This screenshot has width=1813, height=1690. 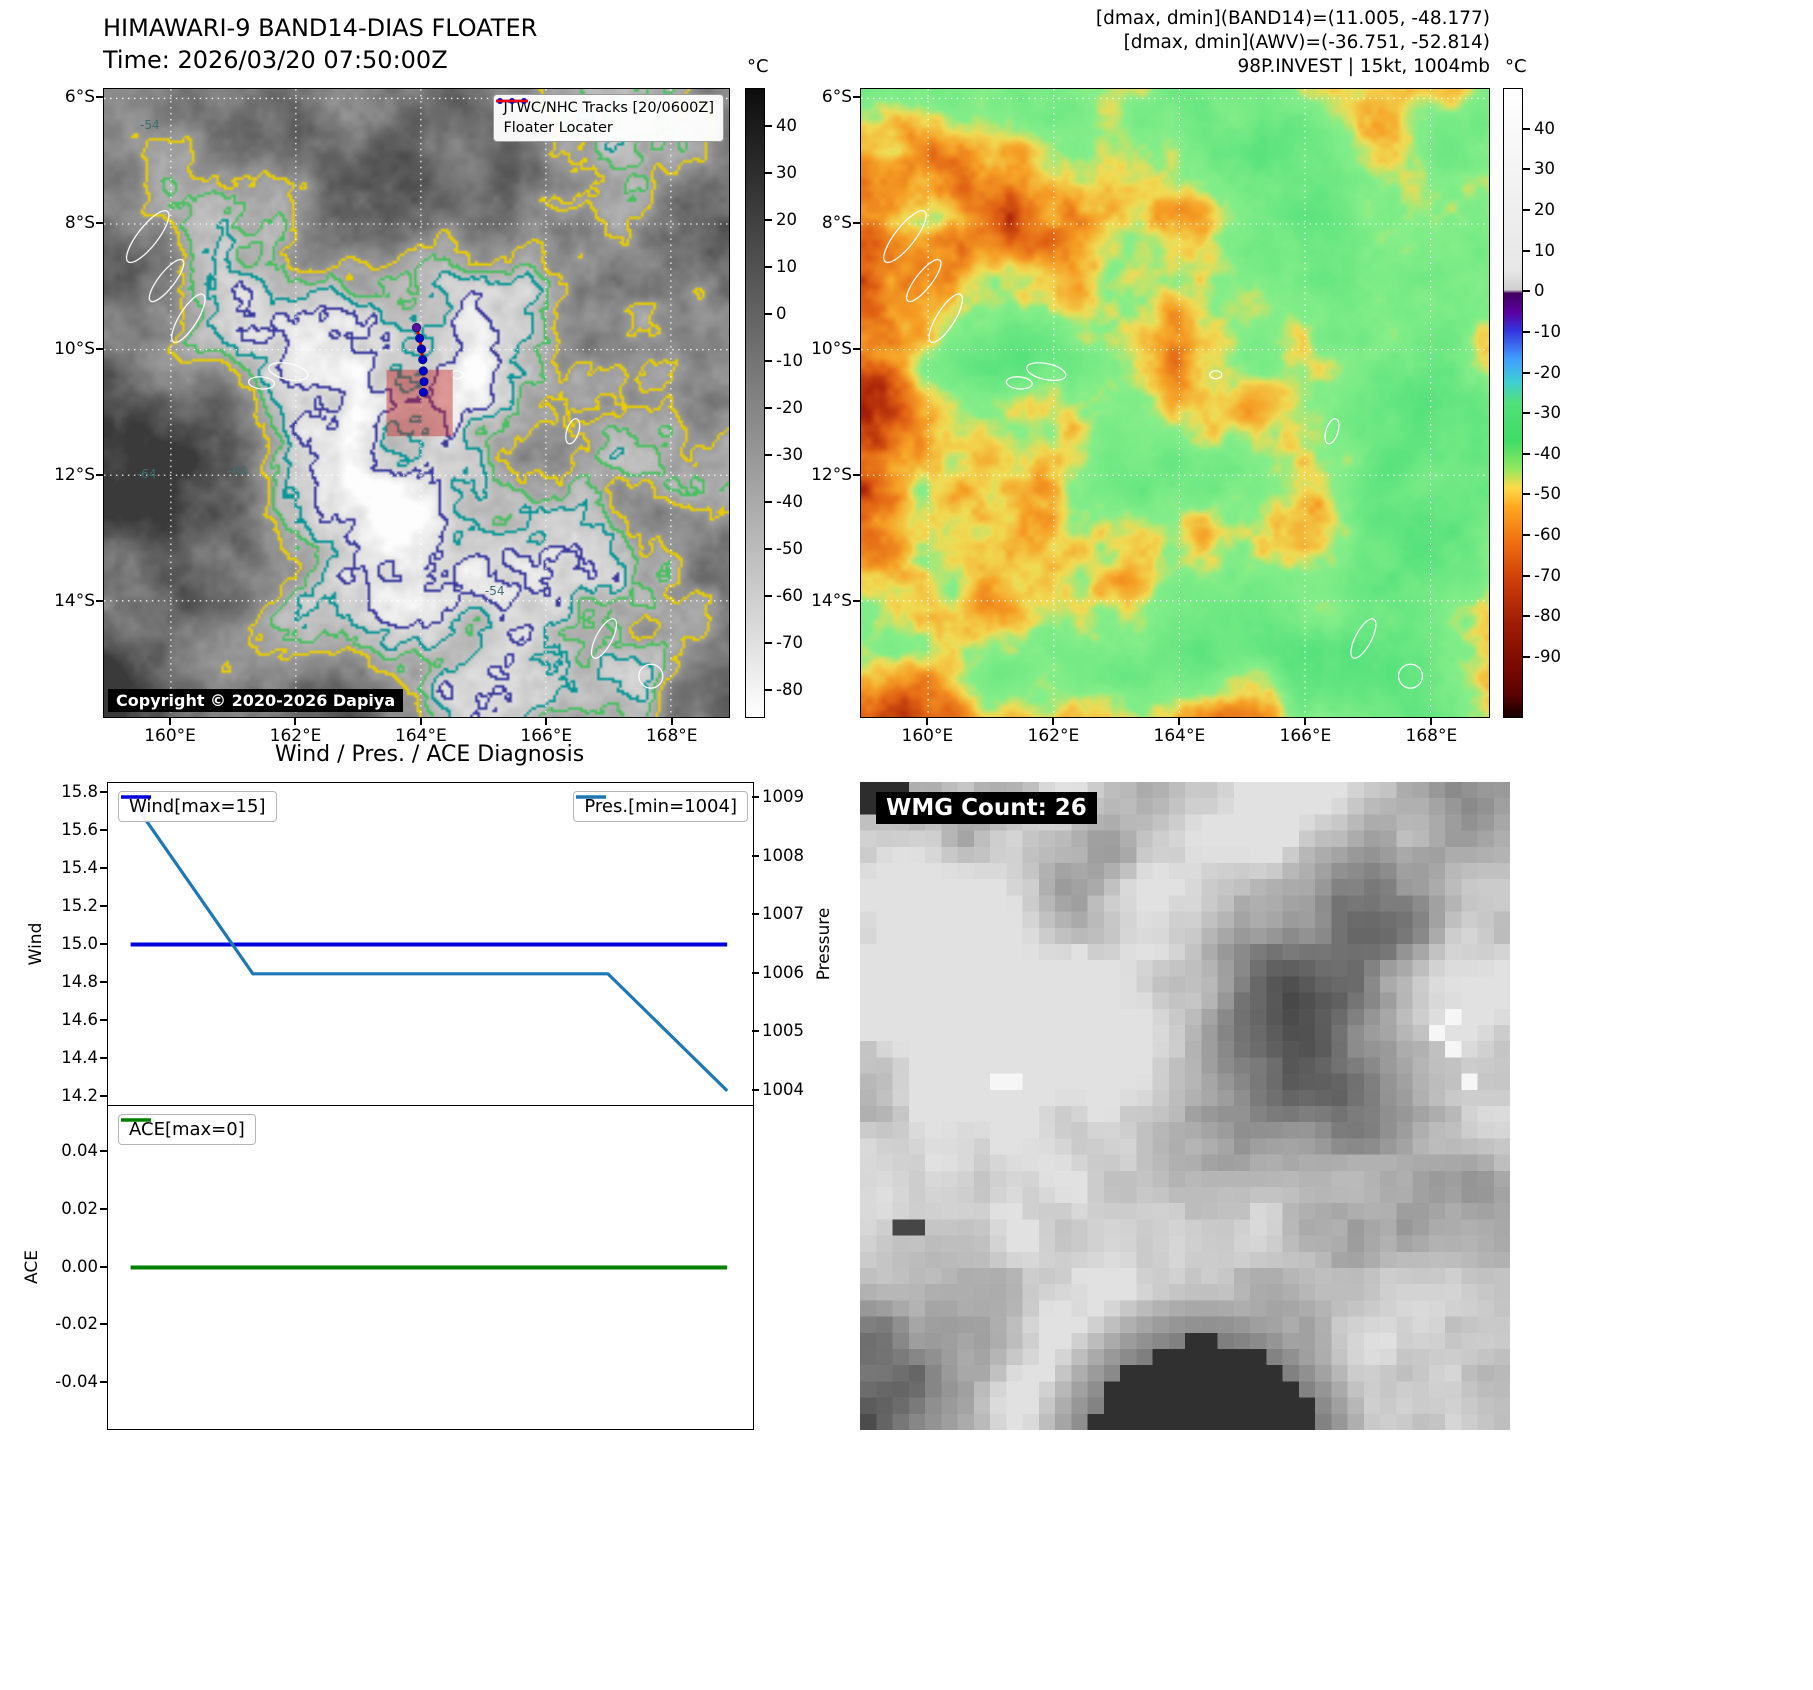 I want to click on y-tick-label: 15.4, so click(x=79, y=867).